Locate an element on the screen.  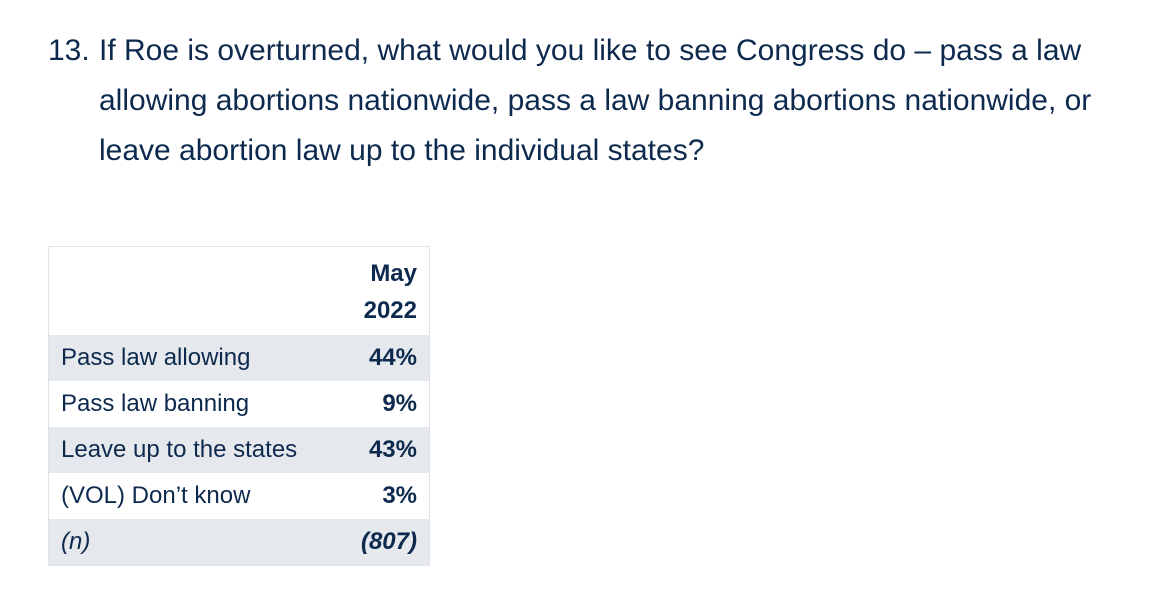
sample-size-row: (n) (807) is located at coordinates (239, 542).